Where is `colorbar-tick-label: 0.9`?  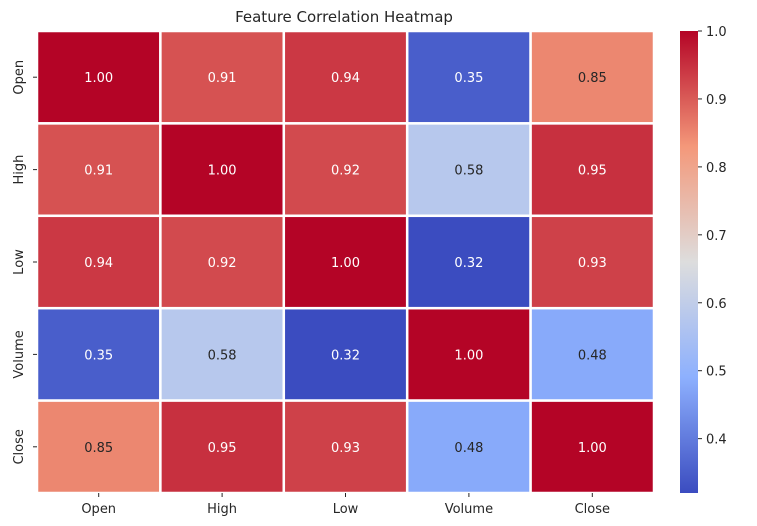
colorbar-tick-label: 0.9 is located at coordinates (716, 100).